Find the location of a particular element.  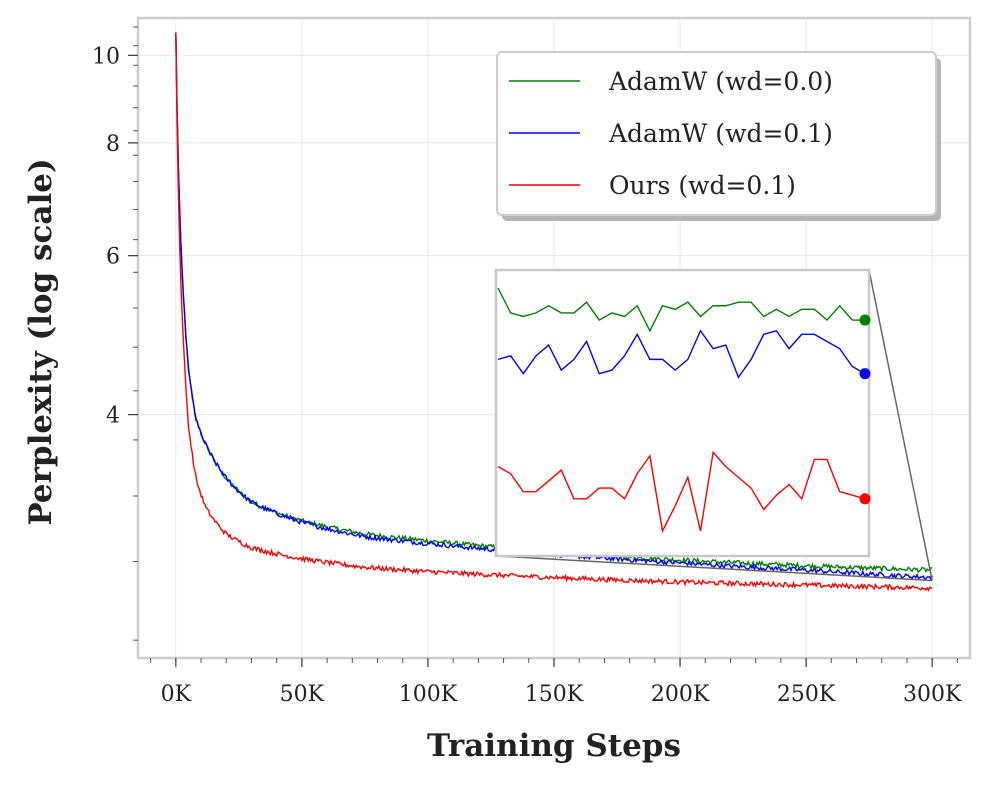

legend-label: Ours (wd=0.1) is located at coordinates (702, 185).